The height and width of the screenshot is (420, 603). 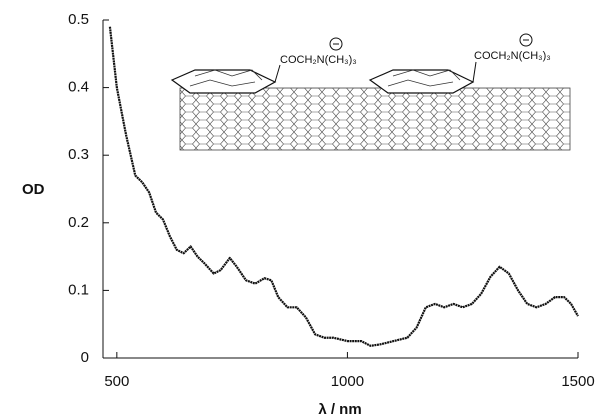 What do you see at coordinates (78, 19) in the screenshot?
I see `y-tick-label: 0.5` at bounding box center [78, 19].